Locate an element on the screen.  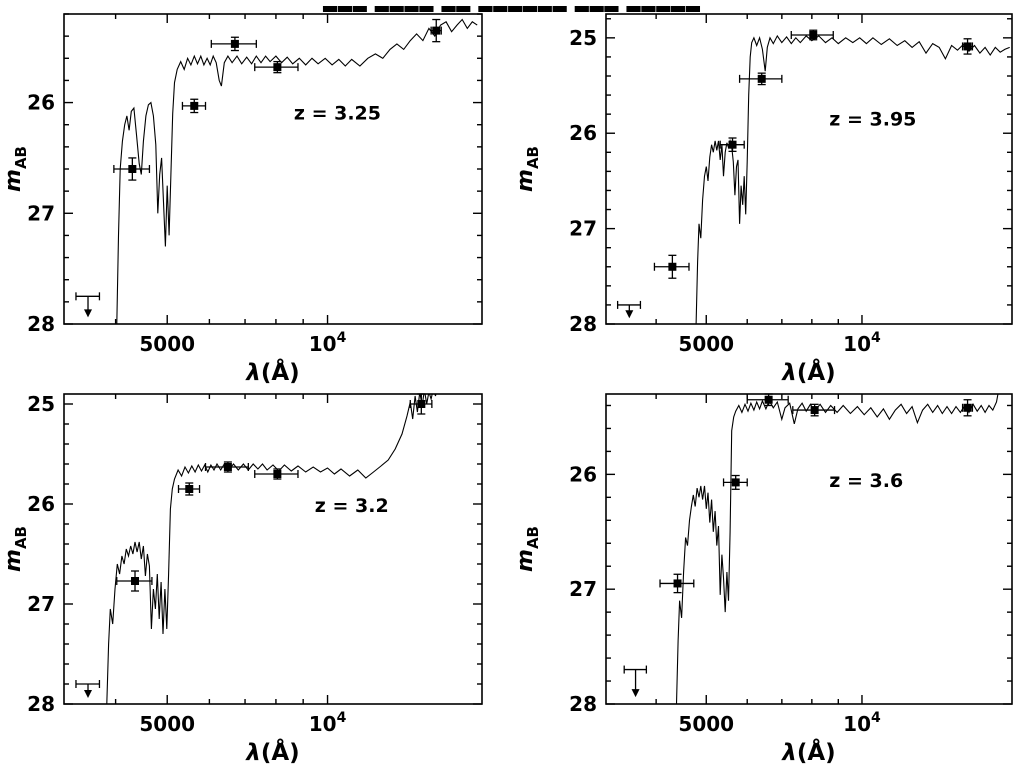
redshift-label: z = 3.2 is located at coordinates (352, 506).